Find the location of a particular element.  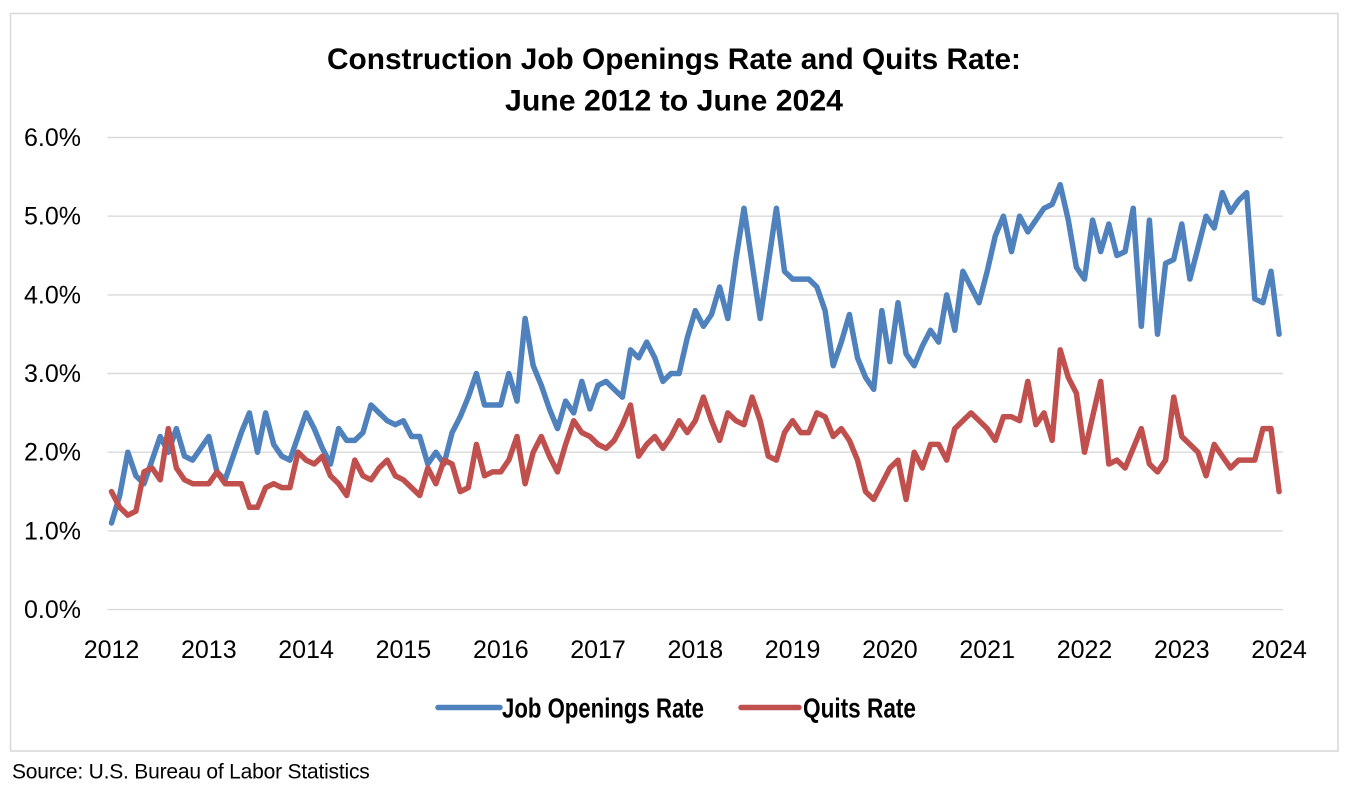

svg-text: 2.0% is located at coordinates (52, 453).